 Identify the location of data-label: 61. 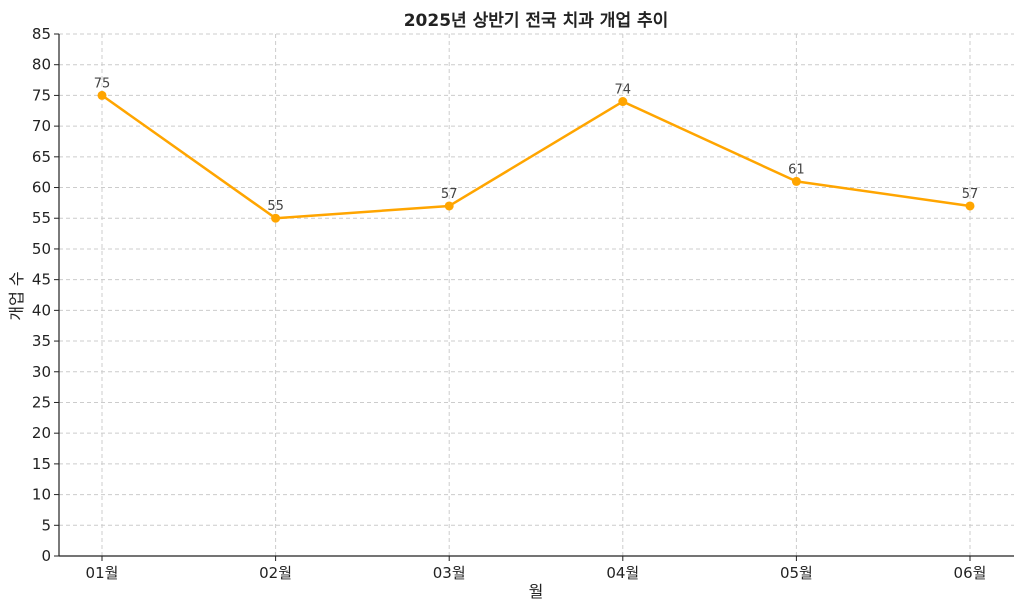
(796, 169).